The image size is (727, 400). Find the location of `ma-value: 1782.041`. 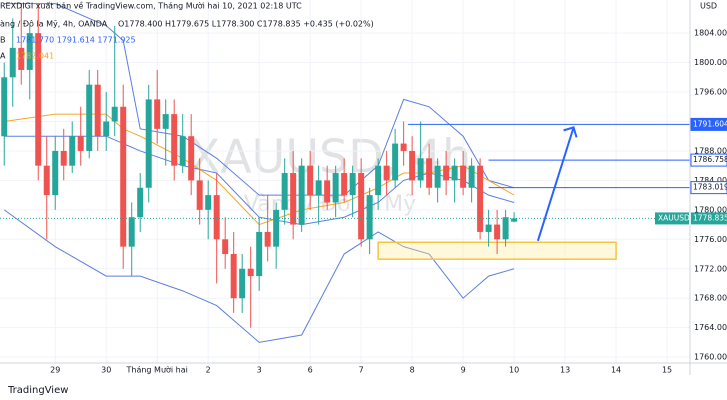

ma-value: 1782.041 is located at coordinates (35, 56).